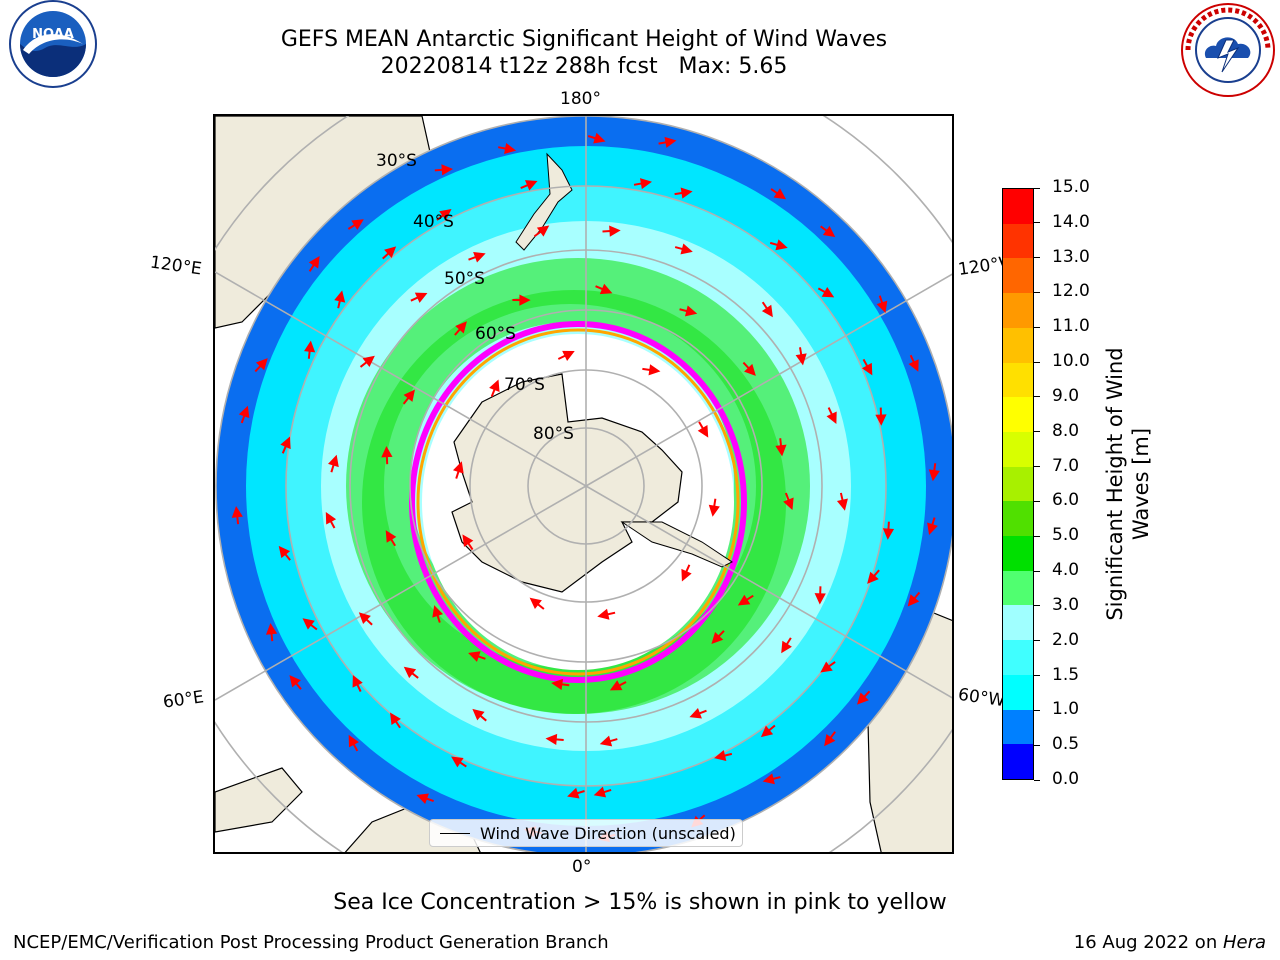 The image size is (1280, 960). I want to click on lat-label-60s: 60°S, so click(495, 334).